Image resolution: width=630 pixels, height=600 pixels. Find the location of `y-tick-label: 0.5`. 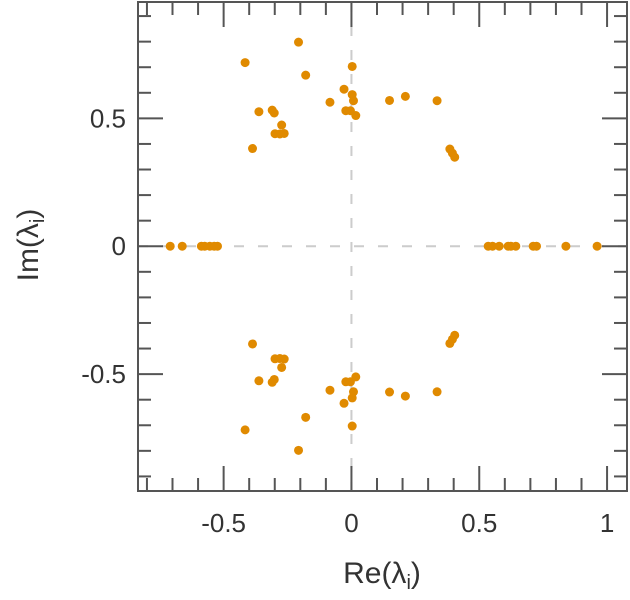

y-tick-label: 0.5 is located at coordinates (108, 118).